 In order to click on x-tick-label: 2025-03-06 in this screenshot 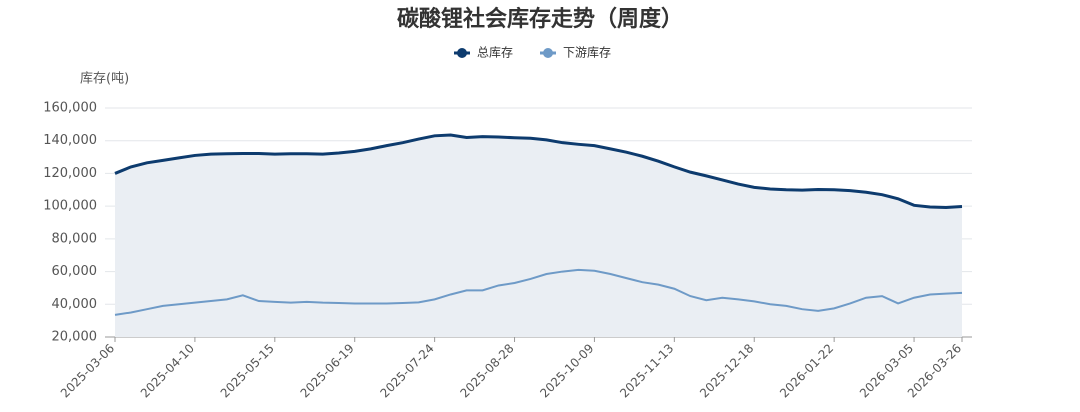, I will do `click(87, 370)`.